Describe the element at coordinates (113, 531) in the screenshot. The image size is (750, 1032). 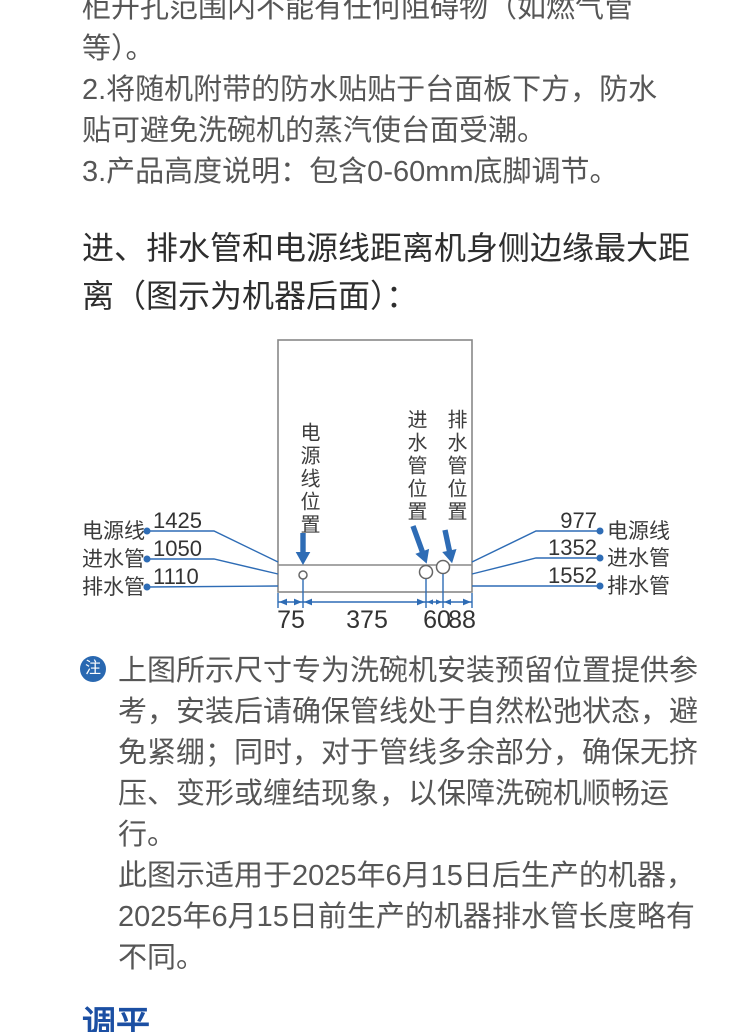
I see `left-power-label: 电源线` at that location.